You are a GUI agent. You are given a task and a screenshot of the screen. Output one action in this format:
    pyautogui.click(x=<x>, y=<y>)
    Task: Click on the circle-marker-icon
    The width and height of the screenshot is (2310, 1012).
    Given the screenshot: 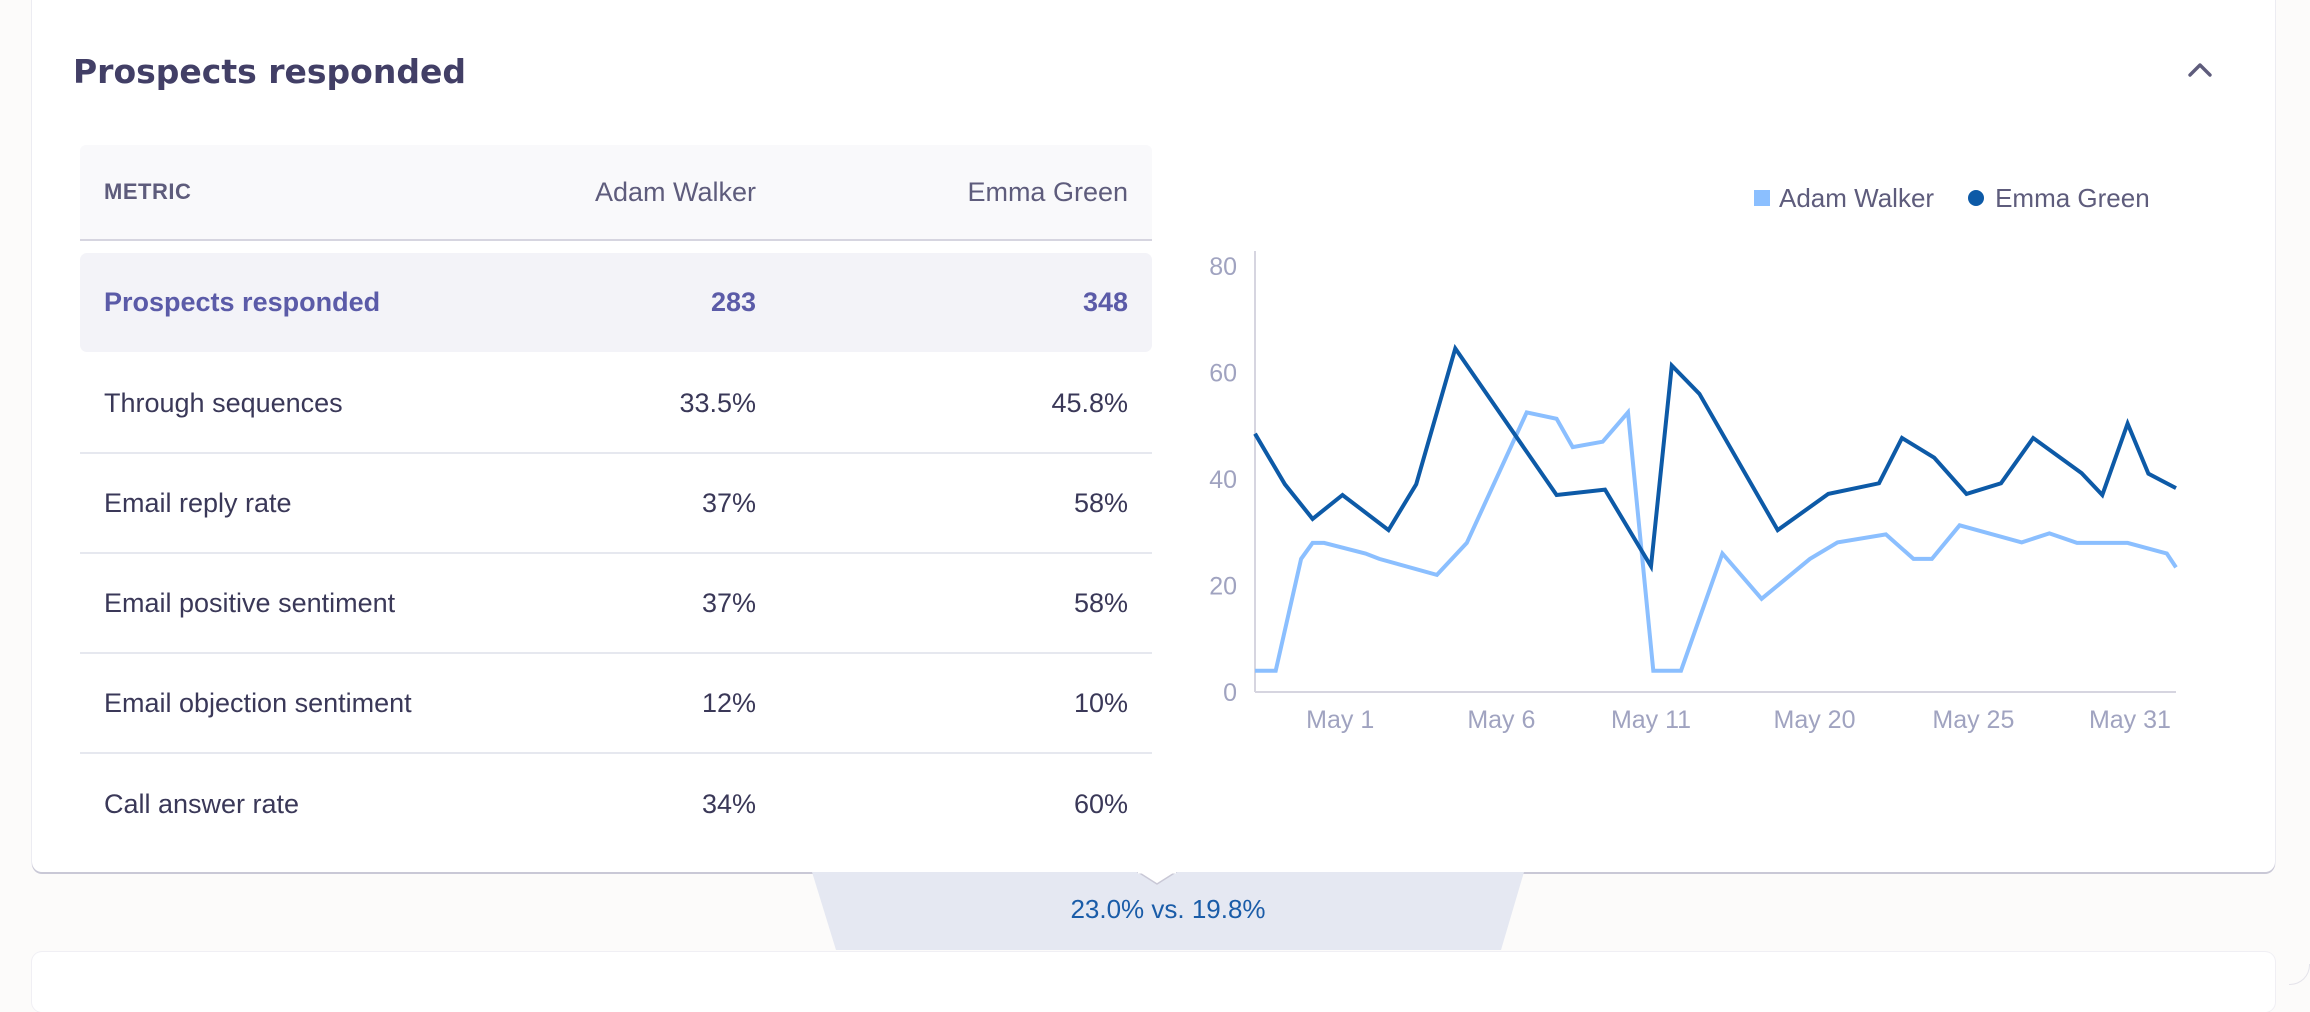 What is the action you would take?
    pyautogui.click(x=1976, y=198)
    